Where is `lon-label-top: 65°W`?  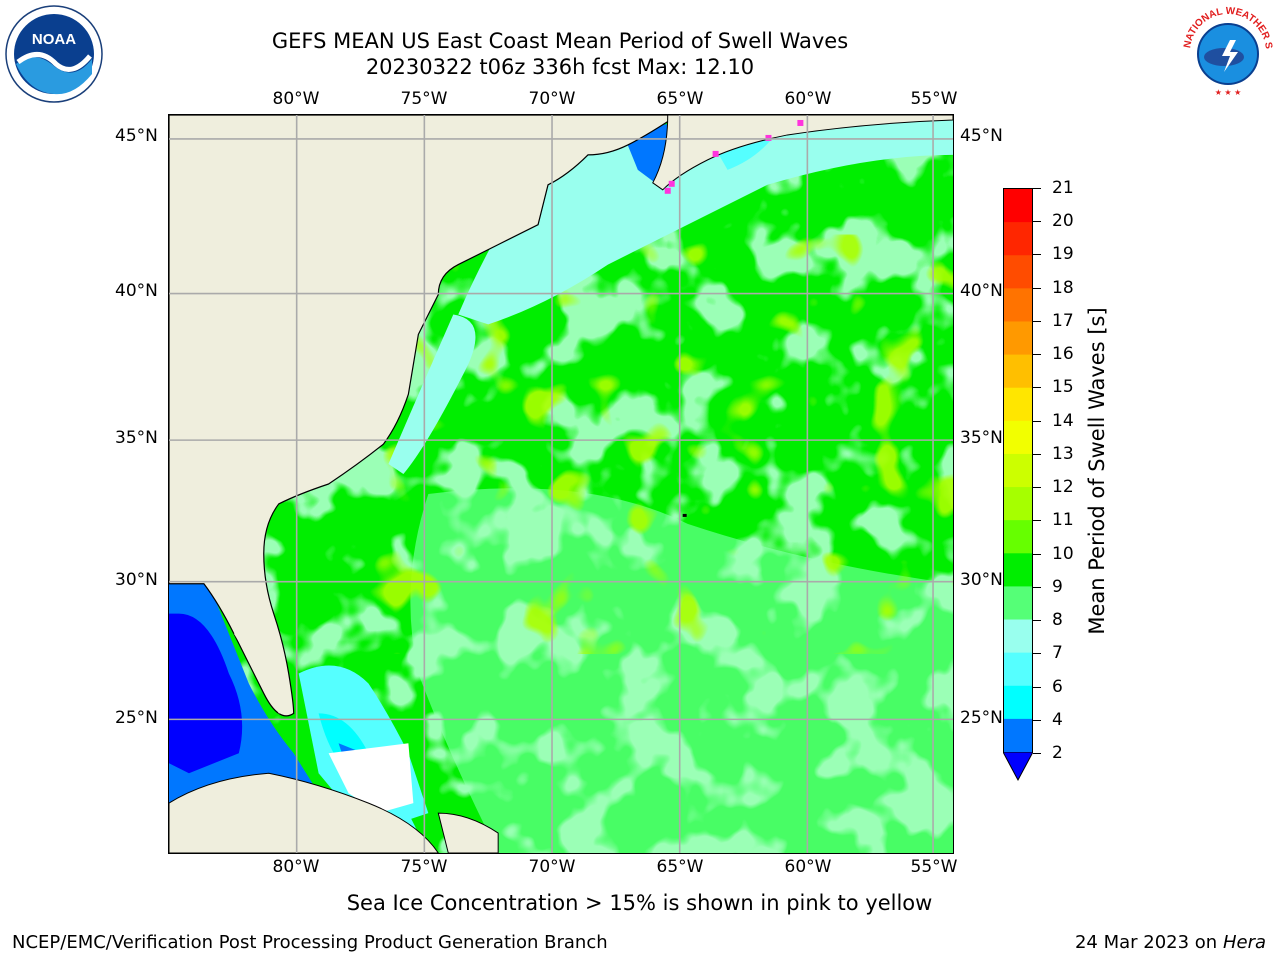
lon-label-top: 65°W is located at coordinates (680, 99).